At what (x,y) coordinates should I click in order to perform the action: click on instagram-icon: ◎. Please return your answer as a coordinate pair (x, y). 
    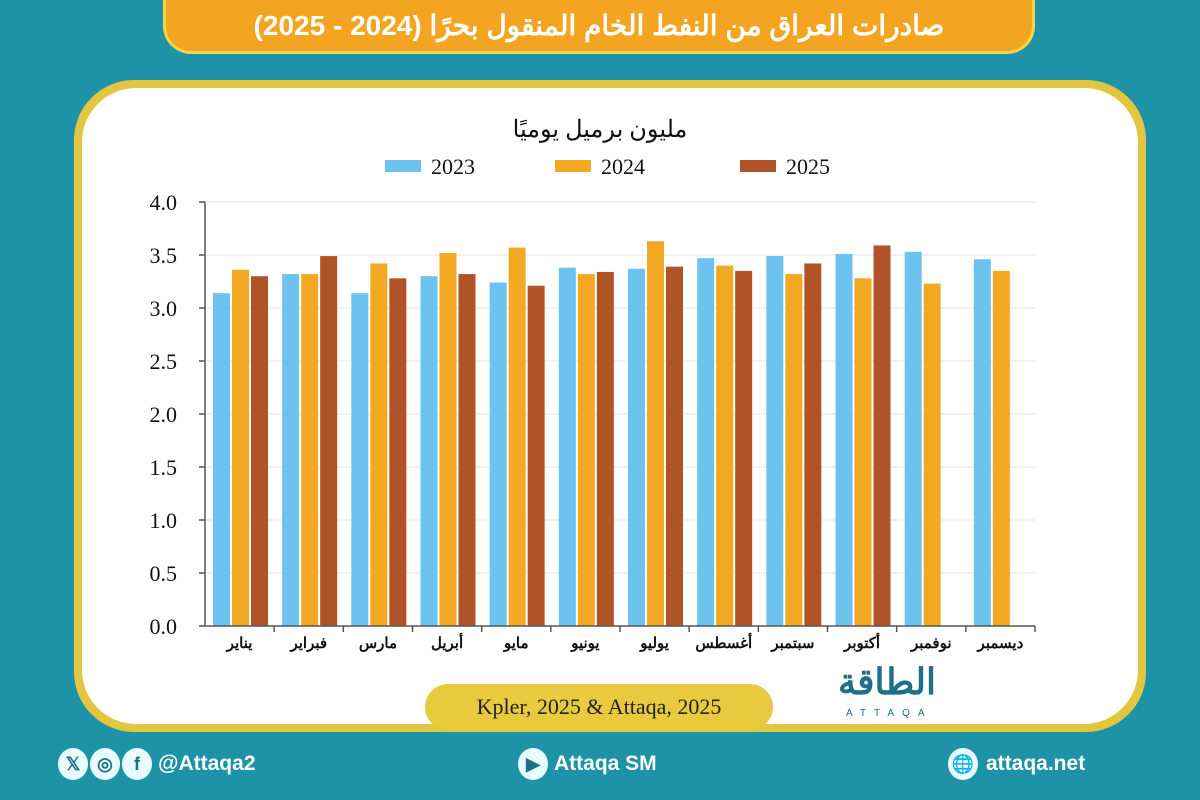
    Looking at the image, I should click on (105, 764).